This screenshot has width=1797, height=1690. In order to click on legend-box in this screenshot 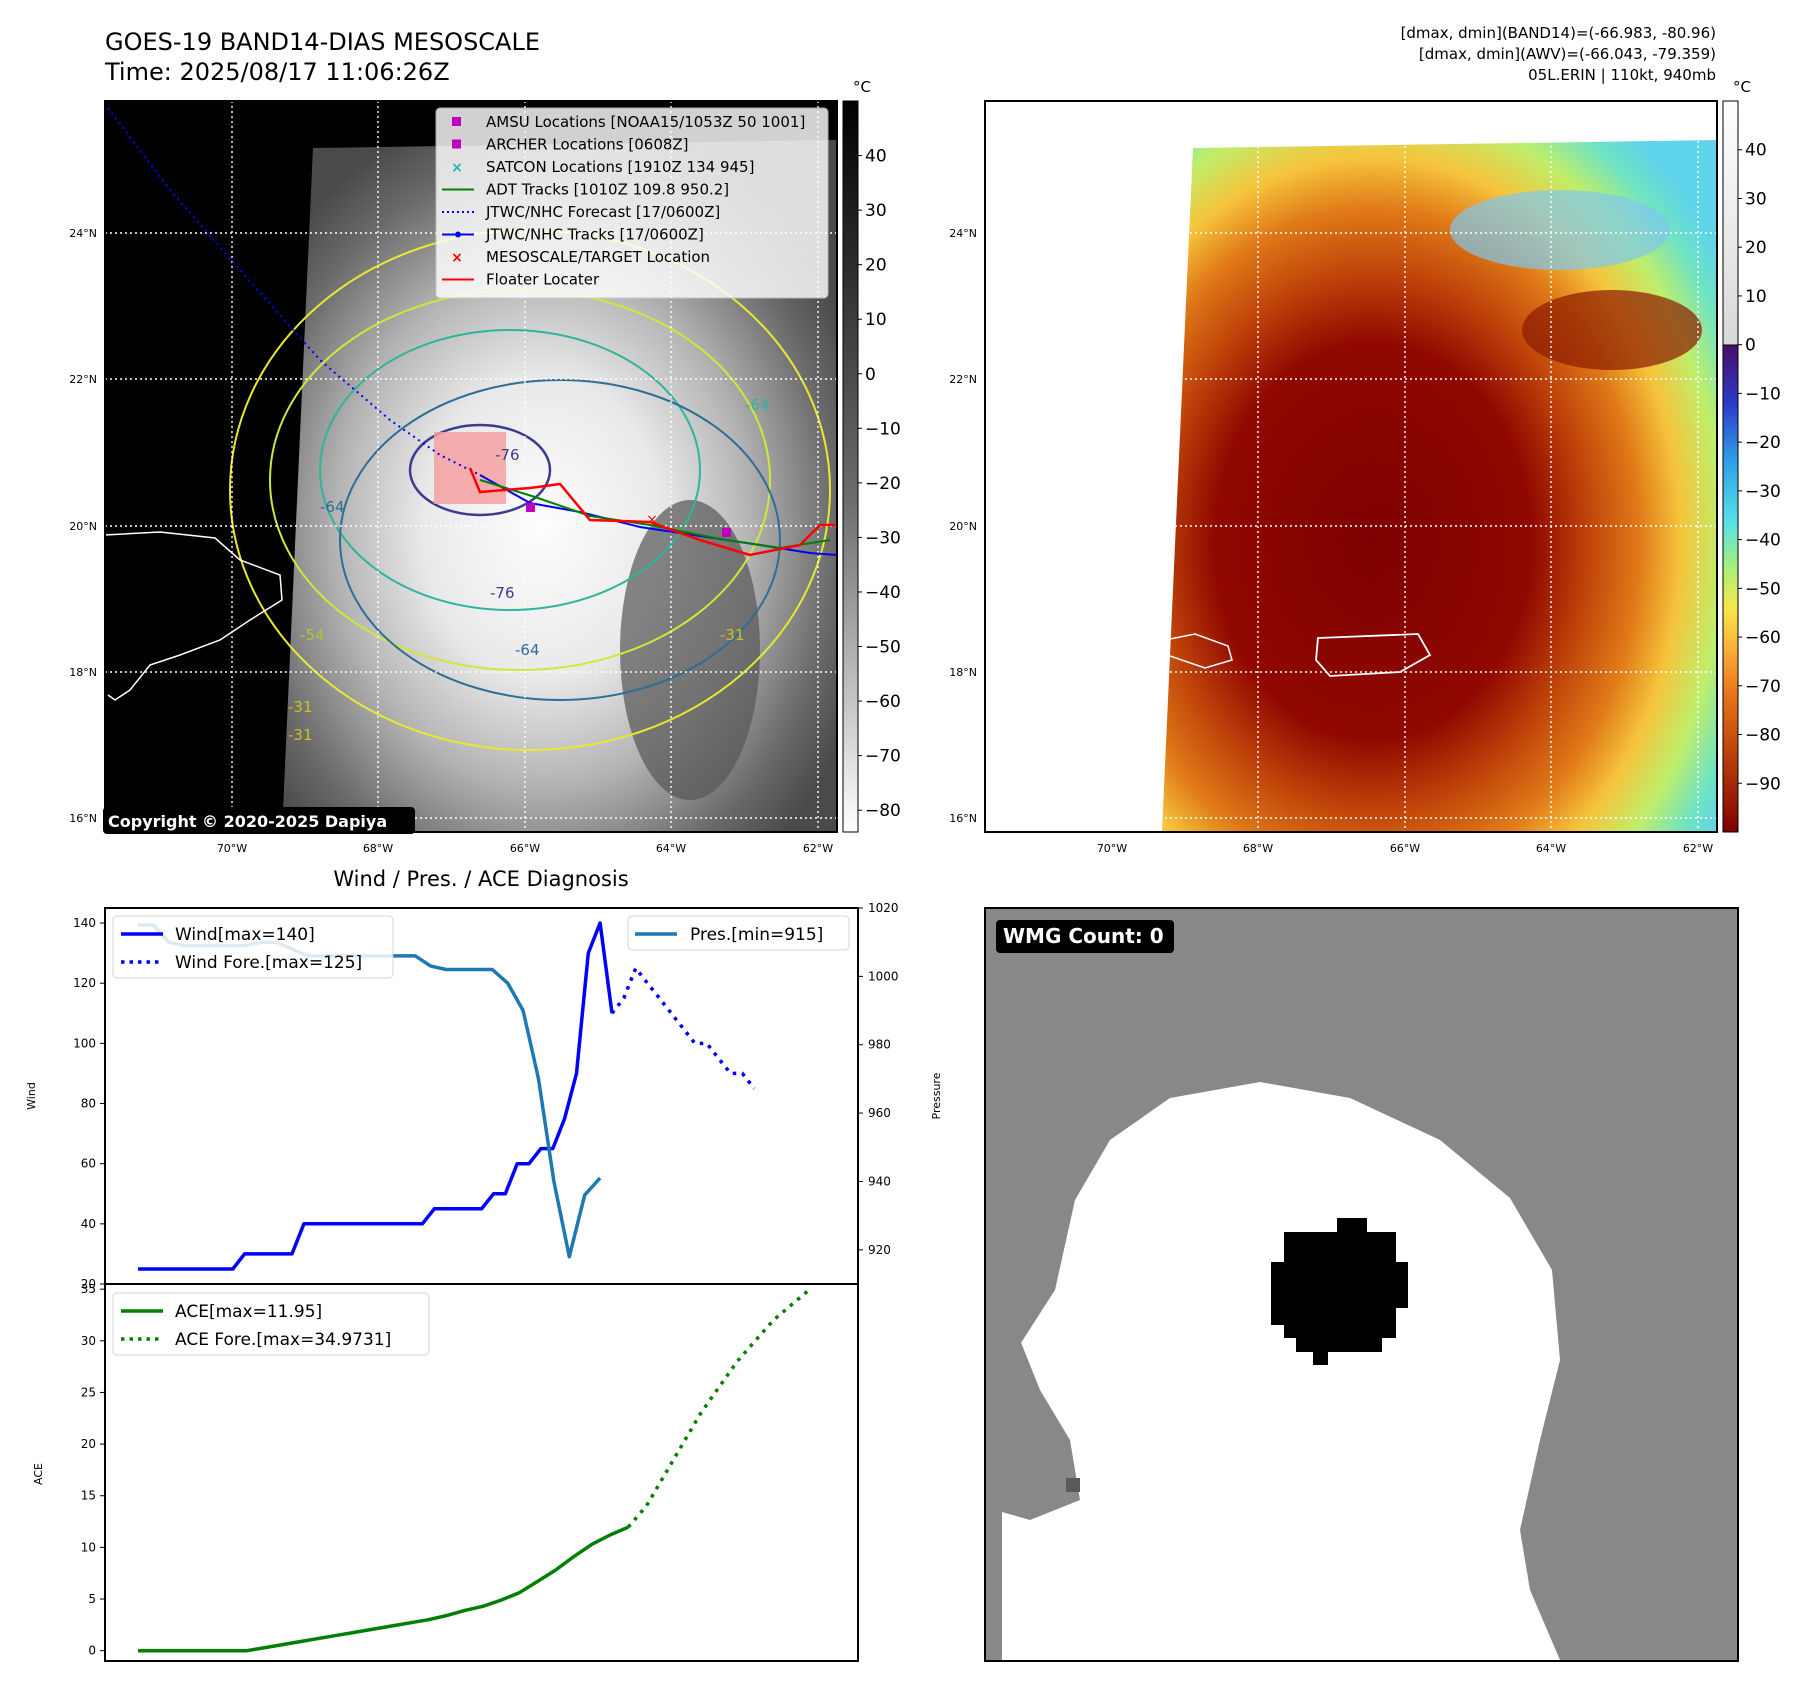, I will do `click(632, 203)`.